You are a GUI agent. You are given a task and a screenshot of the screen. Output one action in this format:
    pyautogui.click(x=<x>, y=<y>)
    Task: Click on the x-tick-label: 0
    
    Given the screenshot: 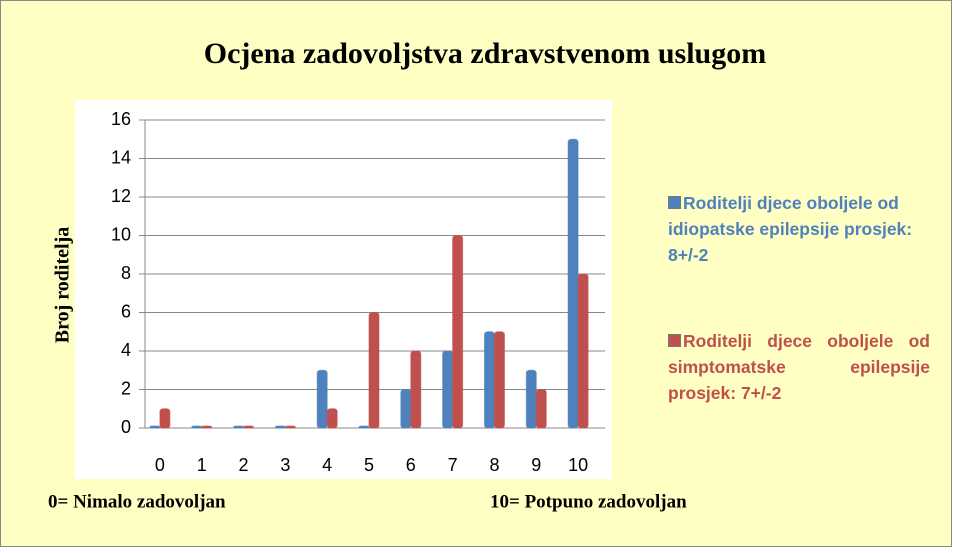 What is the action you would take?
    pyautogui.click(x=160, y=465)
    